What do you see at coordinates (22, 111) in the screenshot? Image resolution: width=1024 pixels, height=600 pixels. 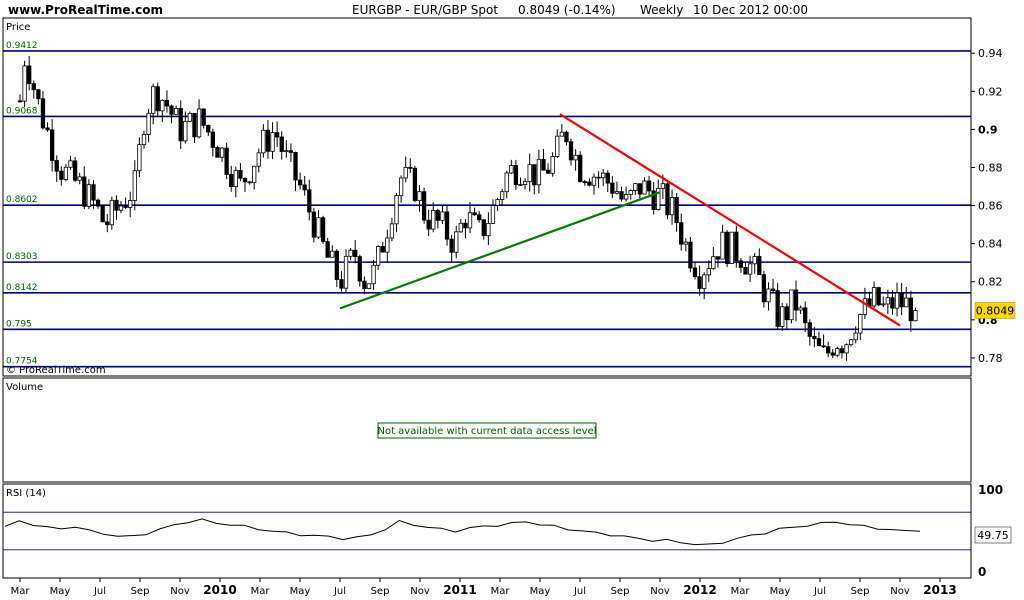 I see `level-label: 0.9068` at bounding box center [22, 111].